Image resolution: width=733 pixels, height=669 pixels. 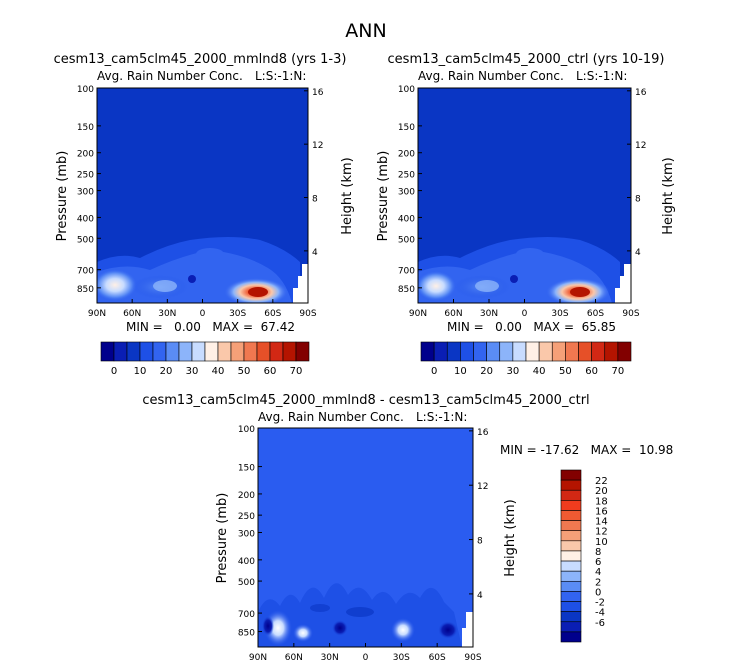 What do you see at coordinates (246, 430) in the screenshot?
I see `y-tick-label: 100` at bounding box center [246, 430].